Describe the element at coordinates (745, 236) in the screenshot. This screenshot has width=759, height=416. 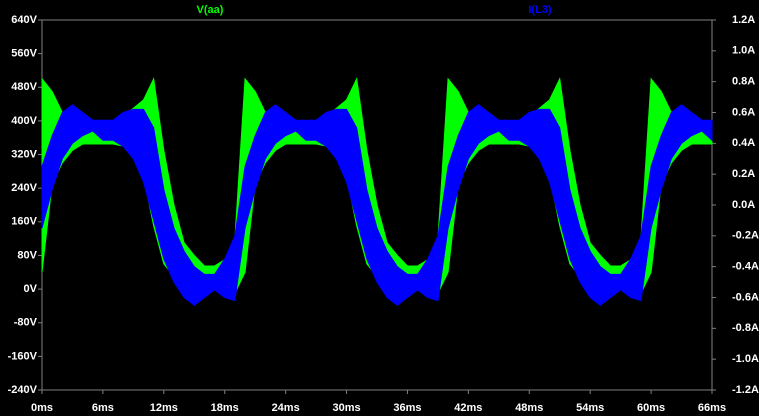
I see `y2-tick-label: -0.2A` at that location.